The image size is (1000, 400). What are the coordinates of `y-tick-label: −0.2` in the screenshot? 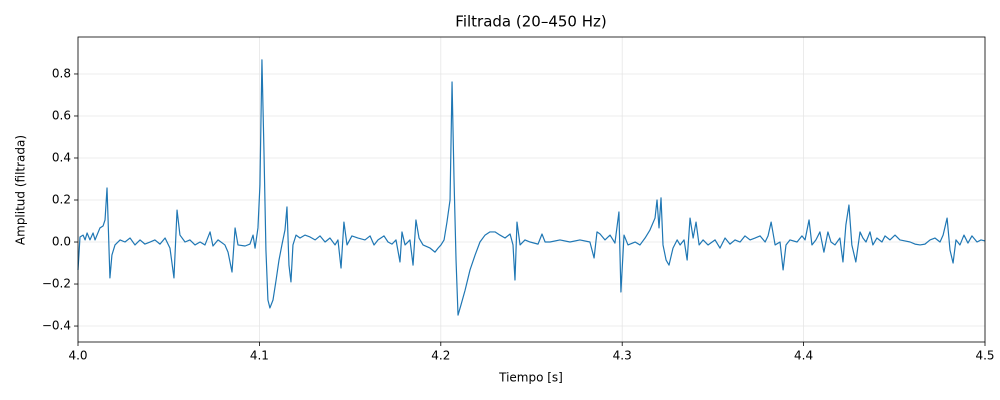 It's located at (56, 284).